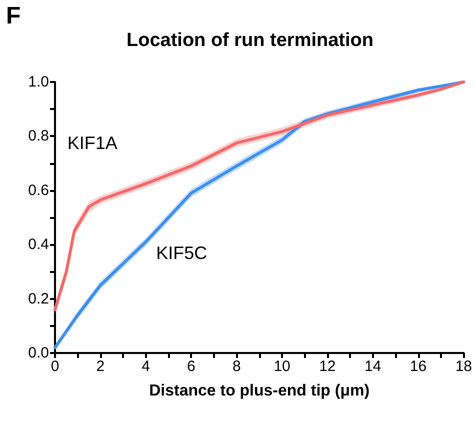  Describe the element at coordinates (236, 366) in the screenshot. I see `x-tick-label: 8` at that location.